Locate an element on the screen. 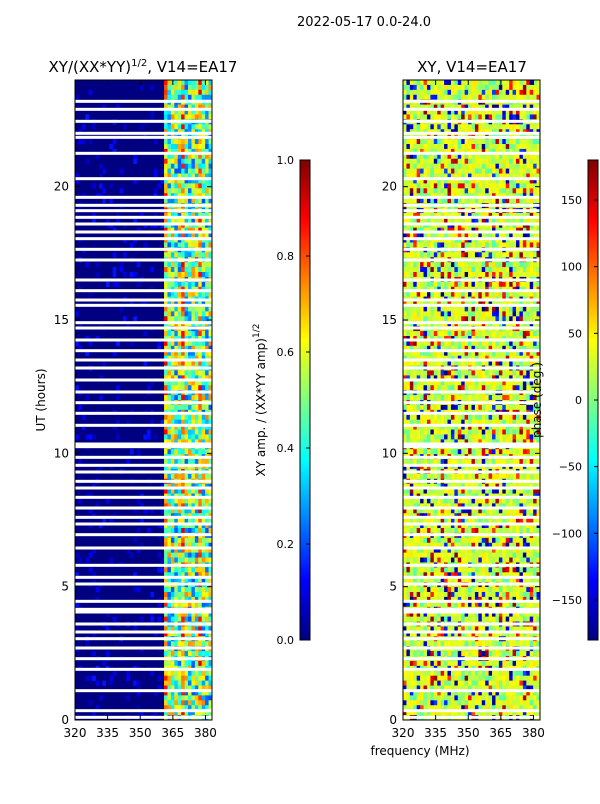  amplitude-colorbar-label: XY amp. / (XX*YY amp)1/2 is located at coordinates (260, 400).